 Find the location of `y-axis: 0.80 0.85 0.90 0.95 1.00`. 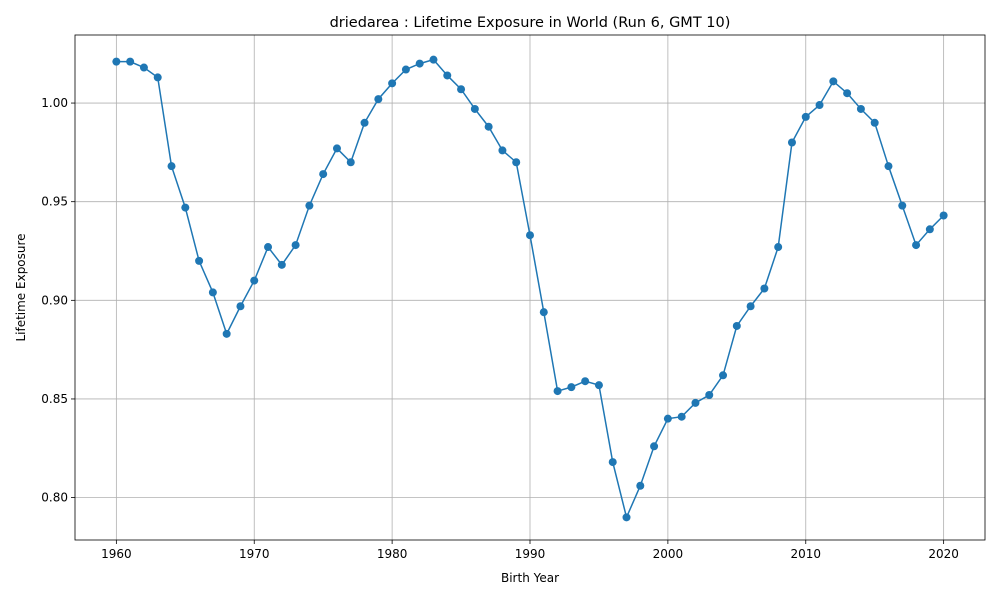

y-axis: 0.80 0.85 0.90 0.95 1.00 is located at coordinates (58, 300).